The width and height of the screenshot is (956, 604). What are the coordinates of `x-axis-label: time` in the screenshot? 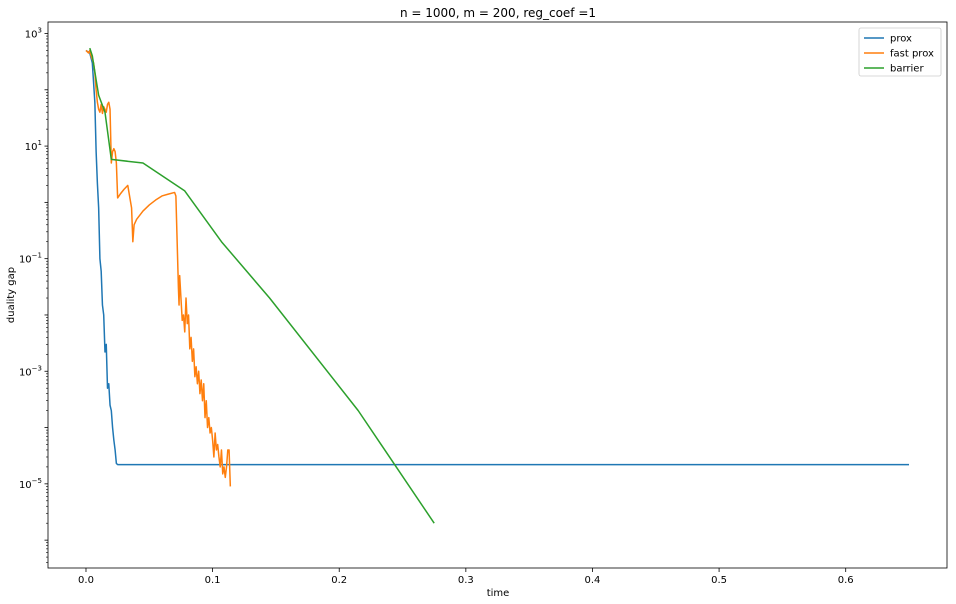 It's located at (498, 593).